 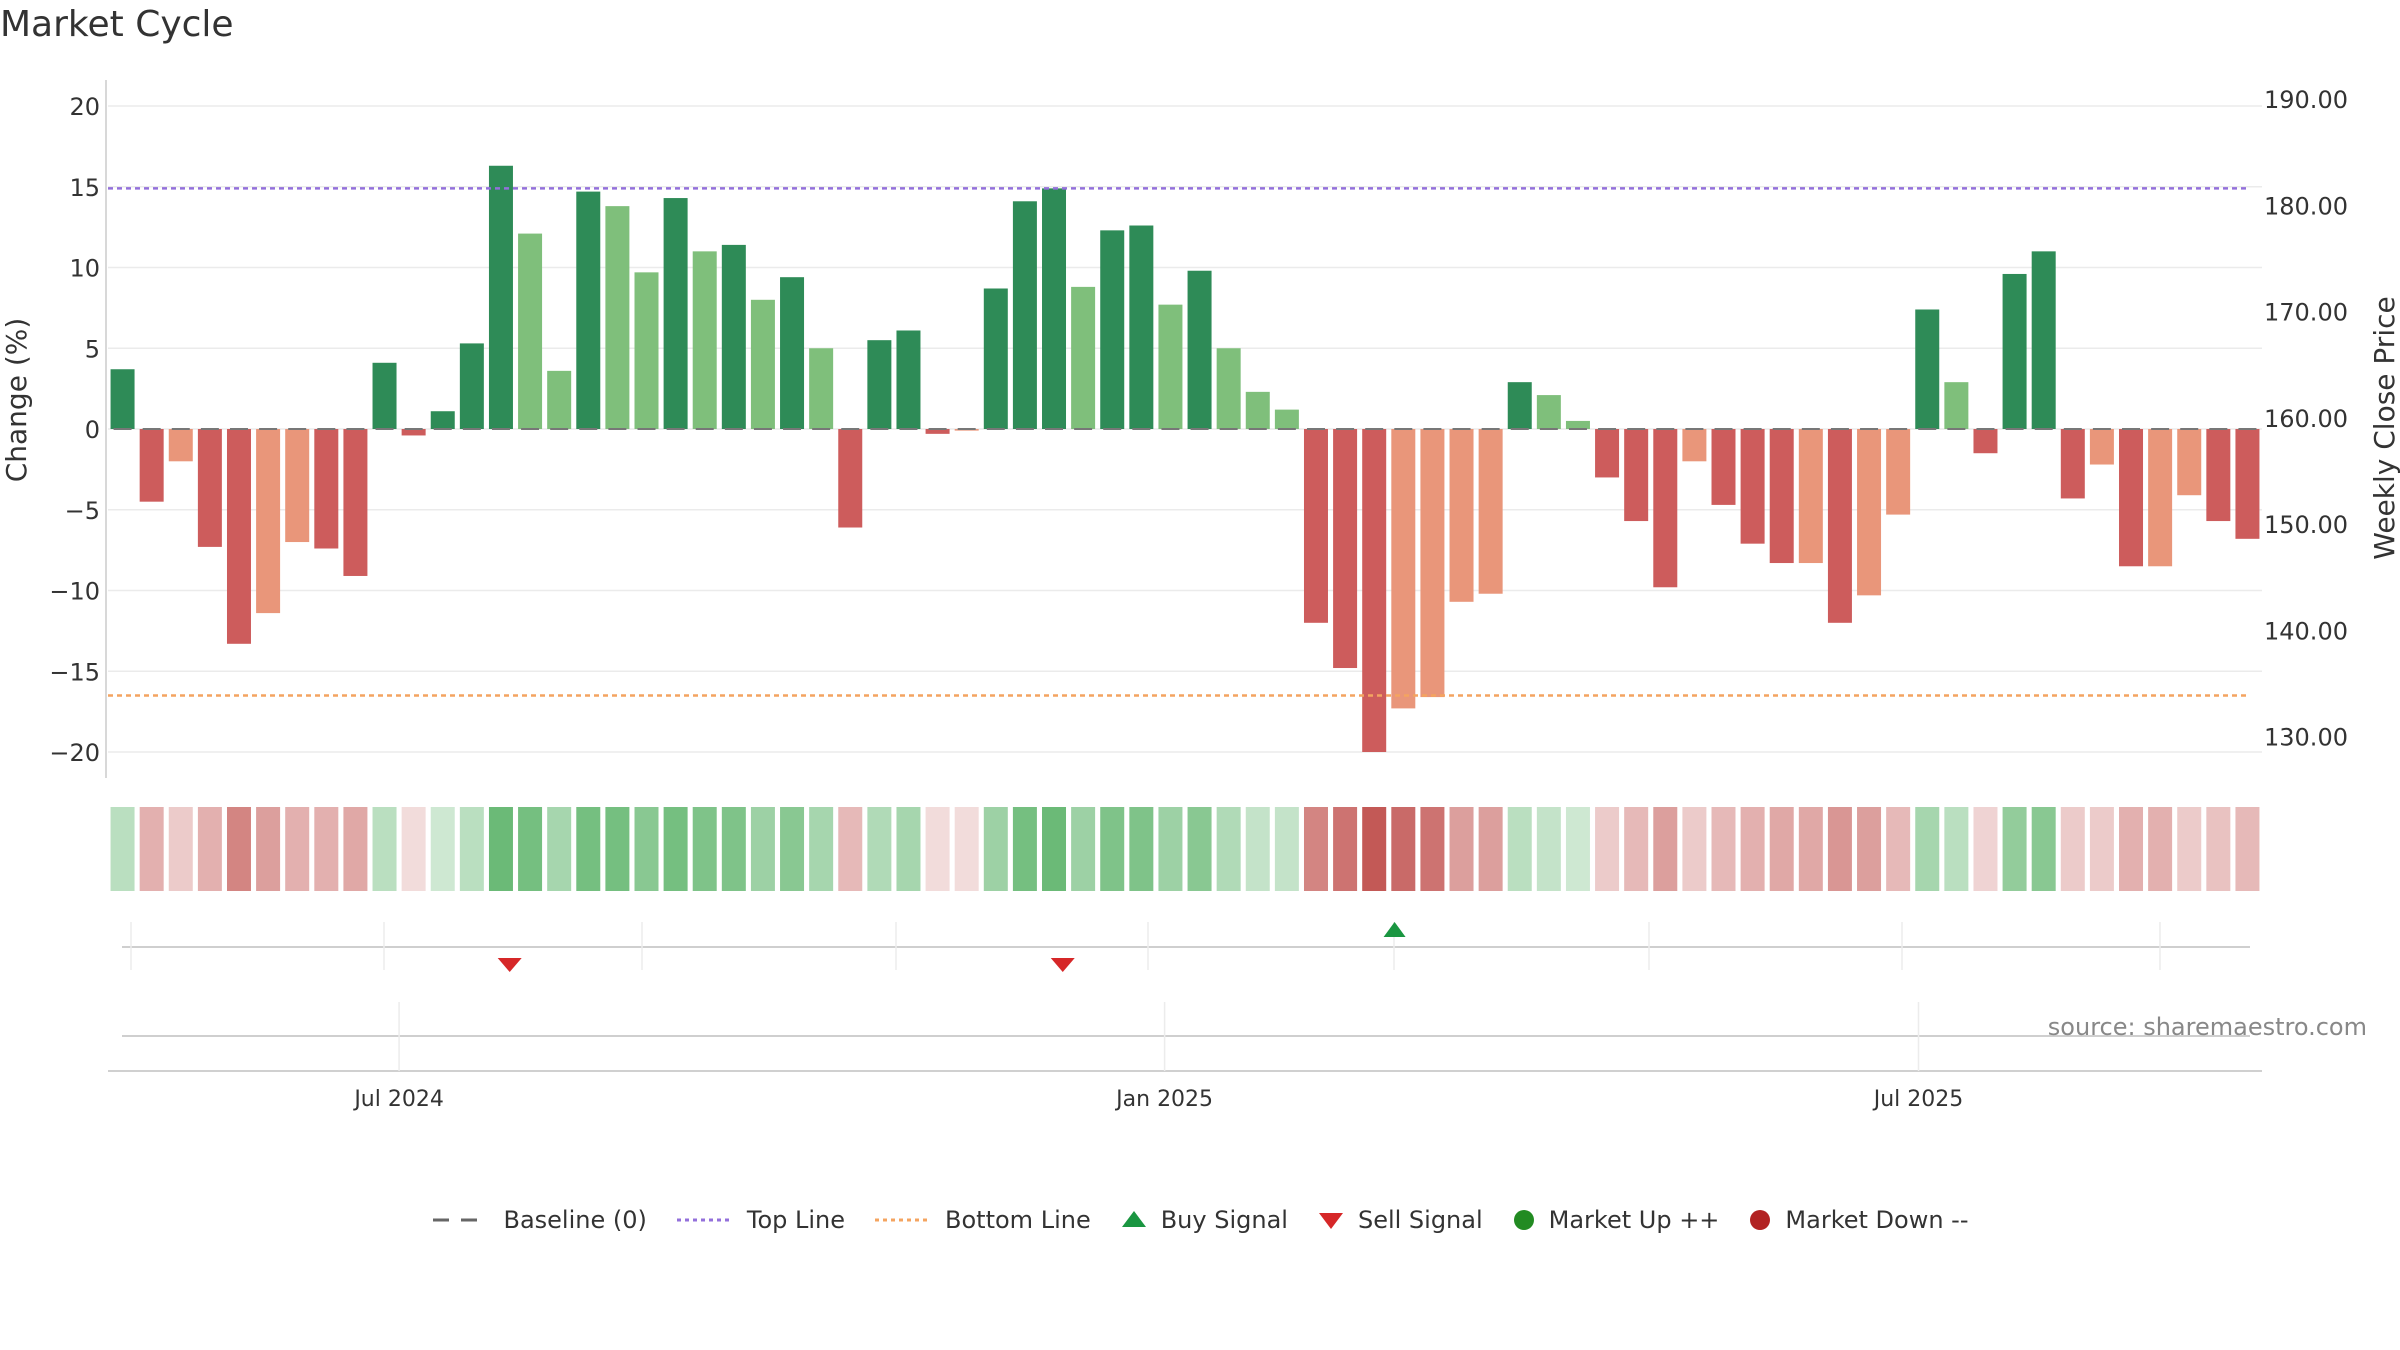 I want to click on y-tick-label: −10, so click(x=74, y=592).